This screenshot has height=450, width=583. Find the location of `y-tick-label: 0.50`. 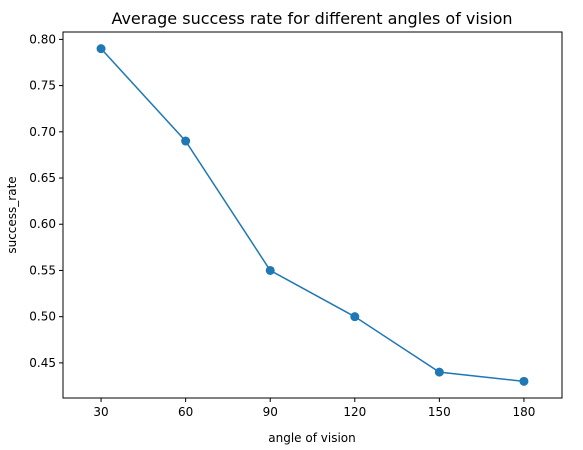

y-tick-label: 0.50 is located at coordinates (42, 317).